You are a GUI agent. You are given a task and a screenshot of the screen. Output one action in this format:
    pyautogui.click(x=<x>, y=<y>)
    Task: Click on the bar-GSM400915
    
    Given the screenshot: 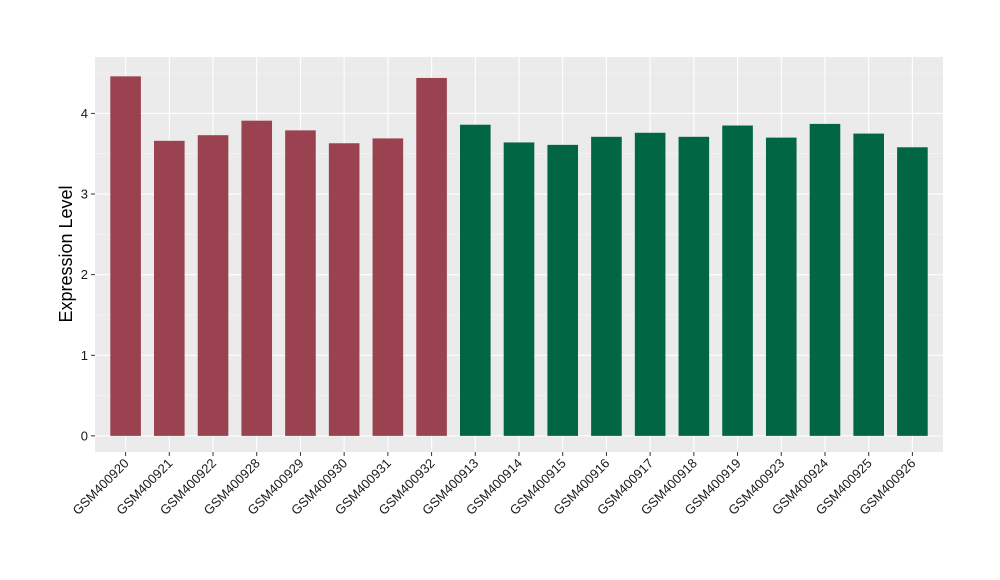 What is the action you would take?
    pyautogui.click(x=563, y=290)
    